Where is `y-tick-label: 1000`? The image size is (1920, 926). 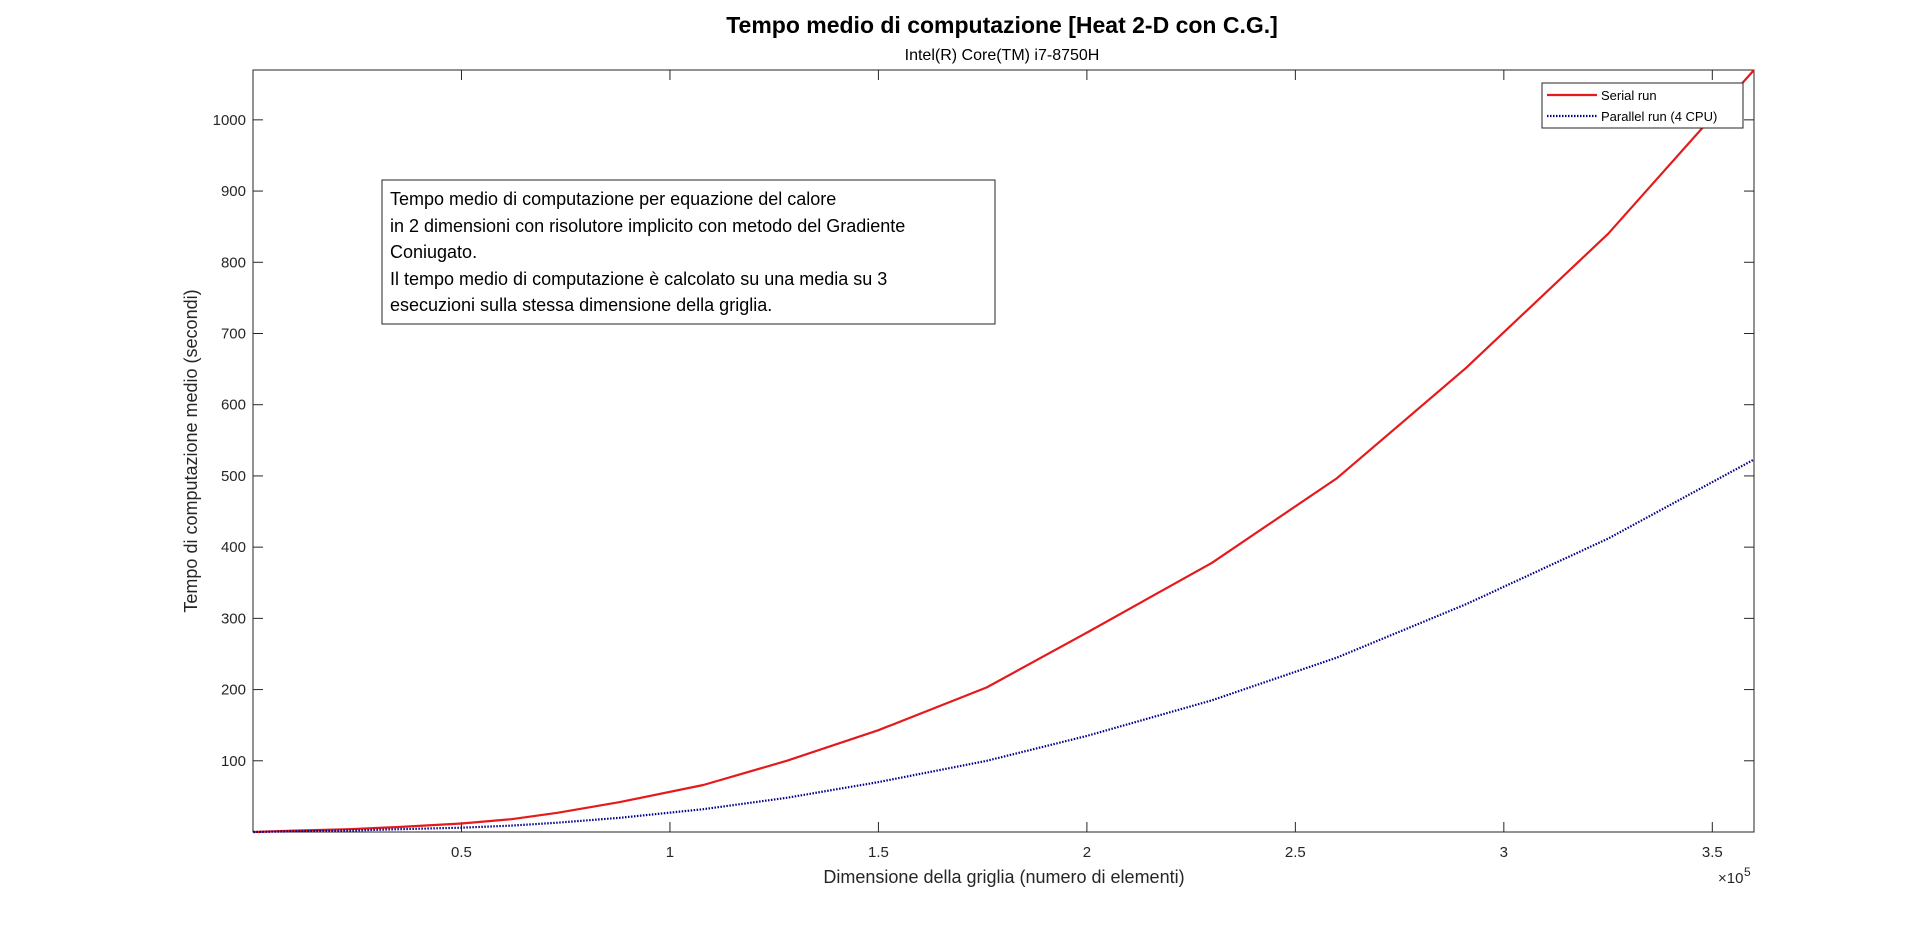 y-tick-label: 1000 is located at coordinates (229, 120).